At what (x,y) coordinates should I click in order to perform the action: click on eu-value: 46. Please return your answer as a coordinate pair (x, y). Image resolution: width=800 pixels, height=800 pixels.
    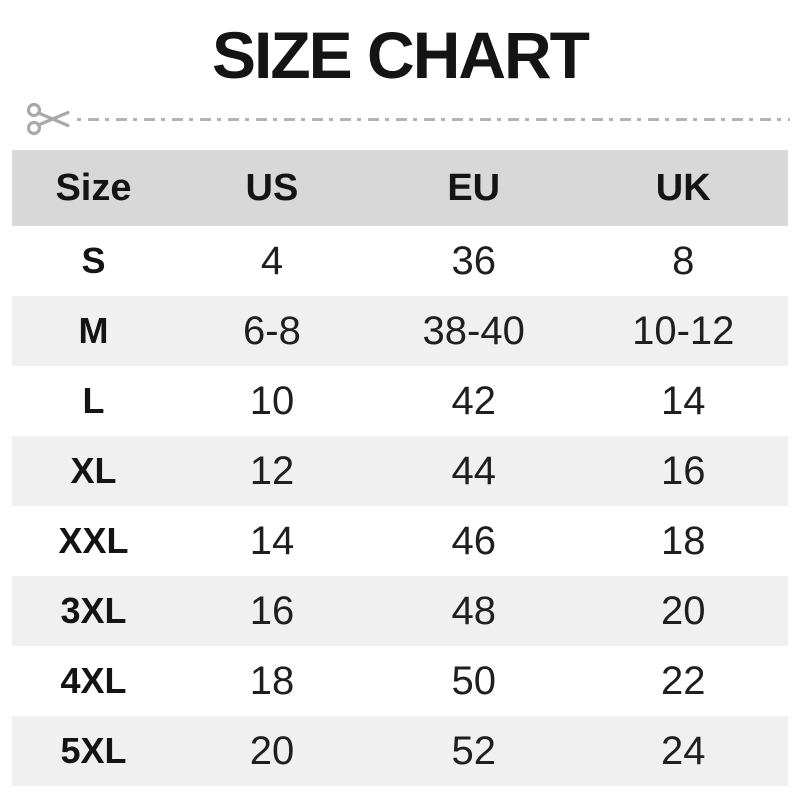
    Looking at the image, I should click on (473, 540).